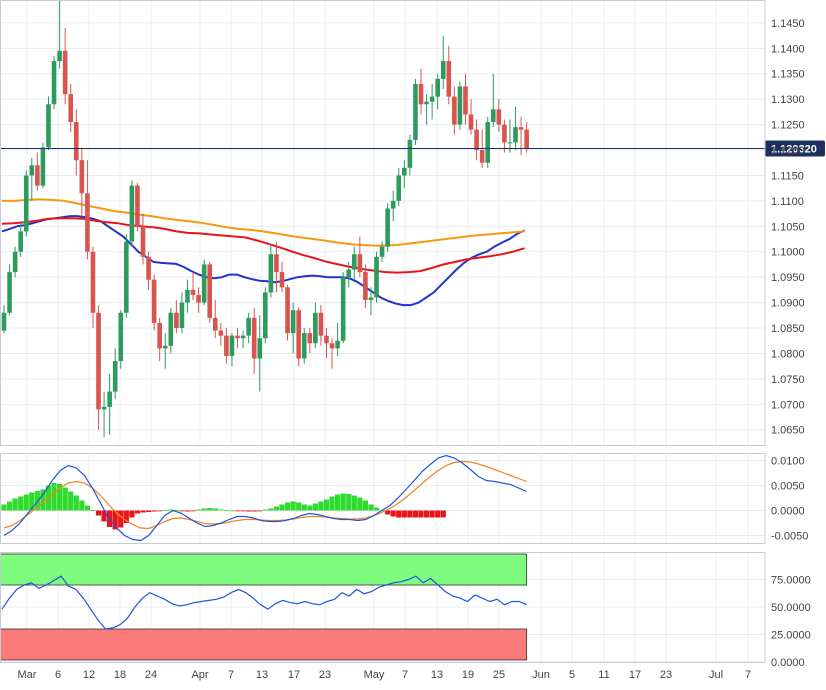  What do you see at coordinates (265, 498) in the screenshot?
I see `macd-line` at bounding box center [265, 498].